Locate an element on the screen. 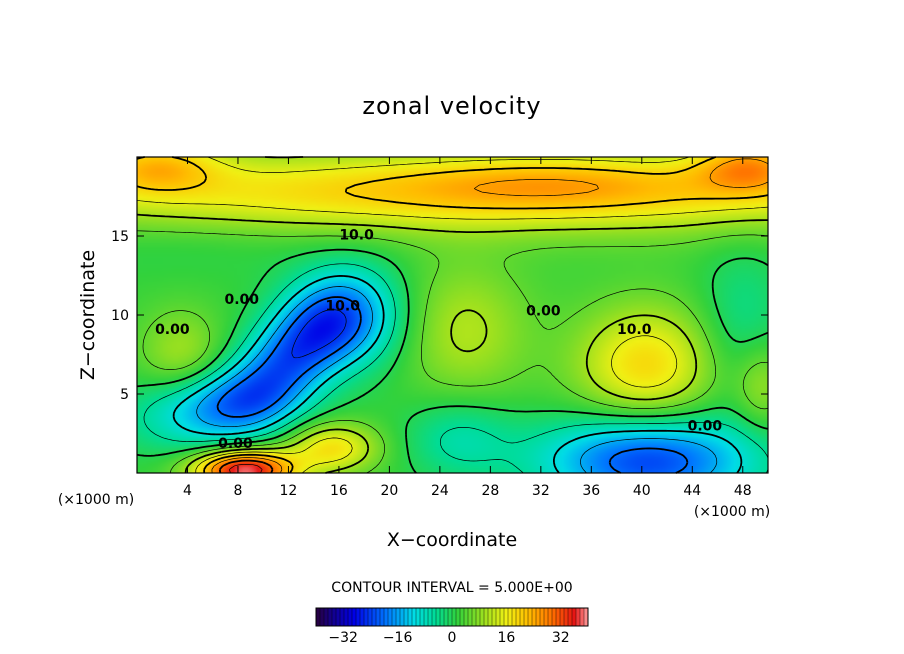  colorbar-tick-label: 0 is located at coordinates (452, 638).